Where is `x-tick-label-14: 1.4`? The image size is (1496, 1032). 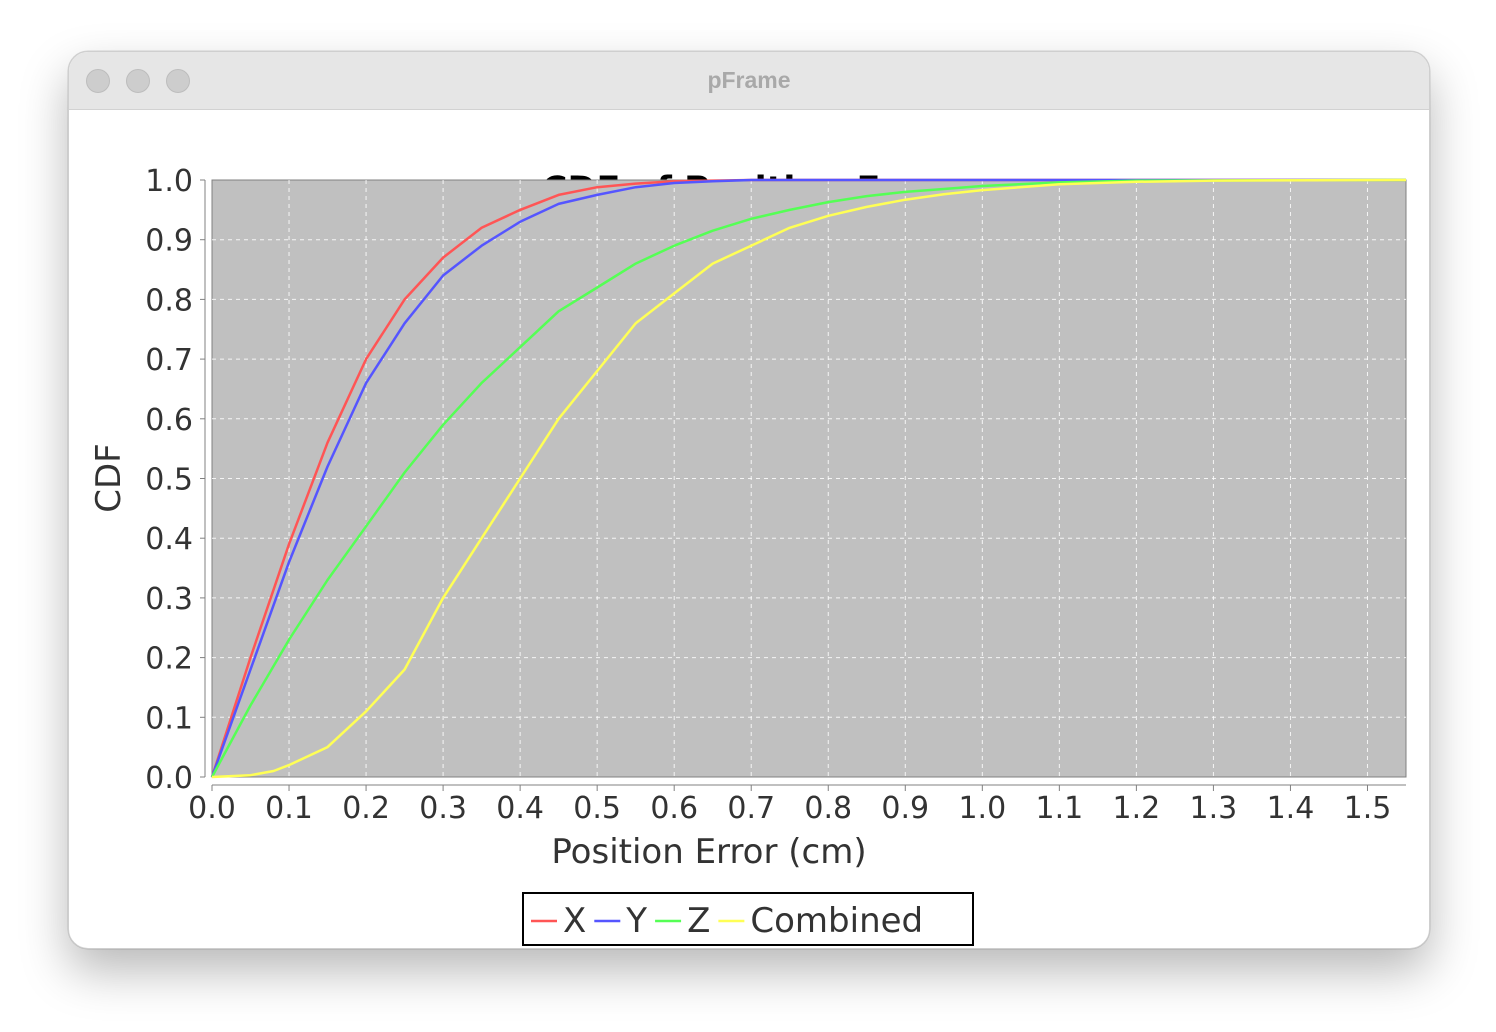 x-tick-label-14: 1.4 is located at coordinates (1291, 808).